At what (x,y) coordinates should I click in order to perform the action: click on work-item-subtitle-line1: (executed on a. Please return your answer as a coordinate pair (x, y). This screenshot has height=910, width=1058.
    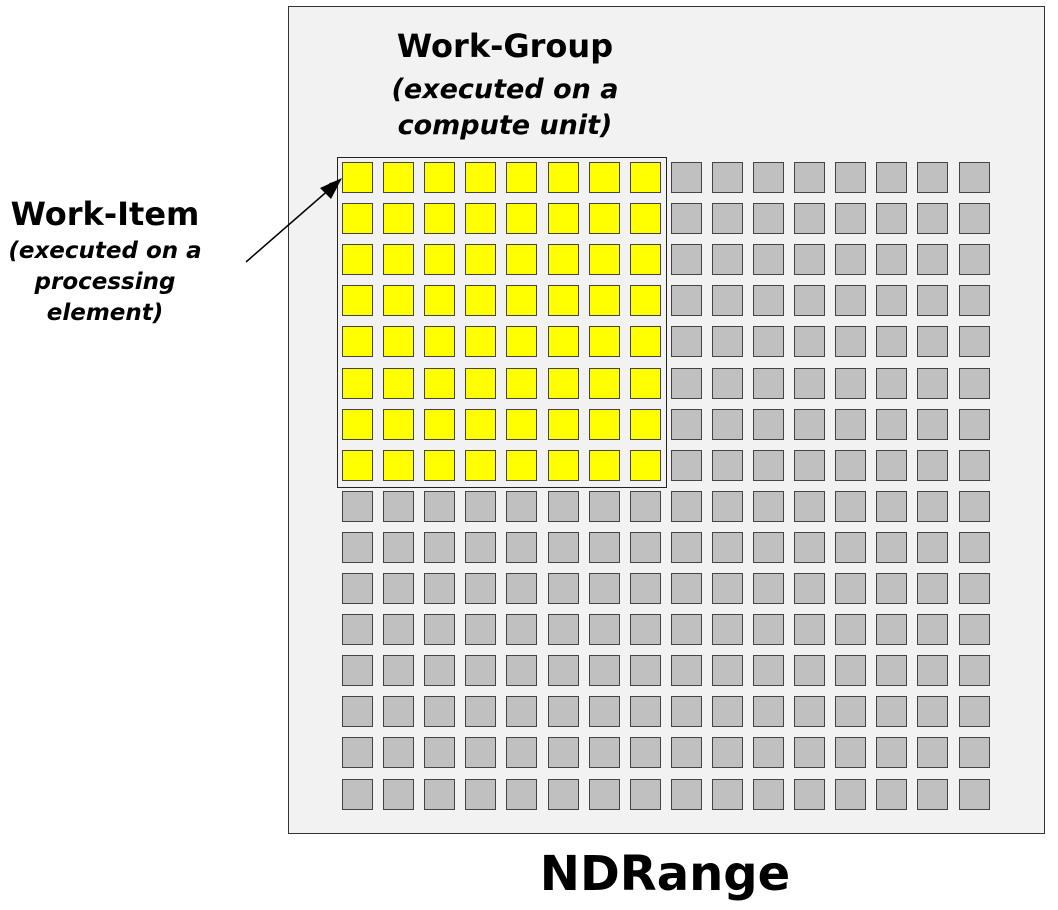
    Looking at the image, I should click on (105, 251).